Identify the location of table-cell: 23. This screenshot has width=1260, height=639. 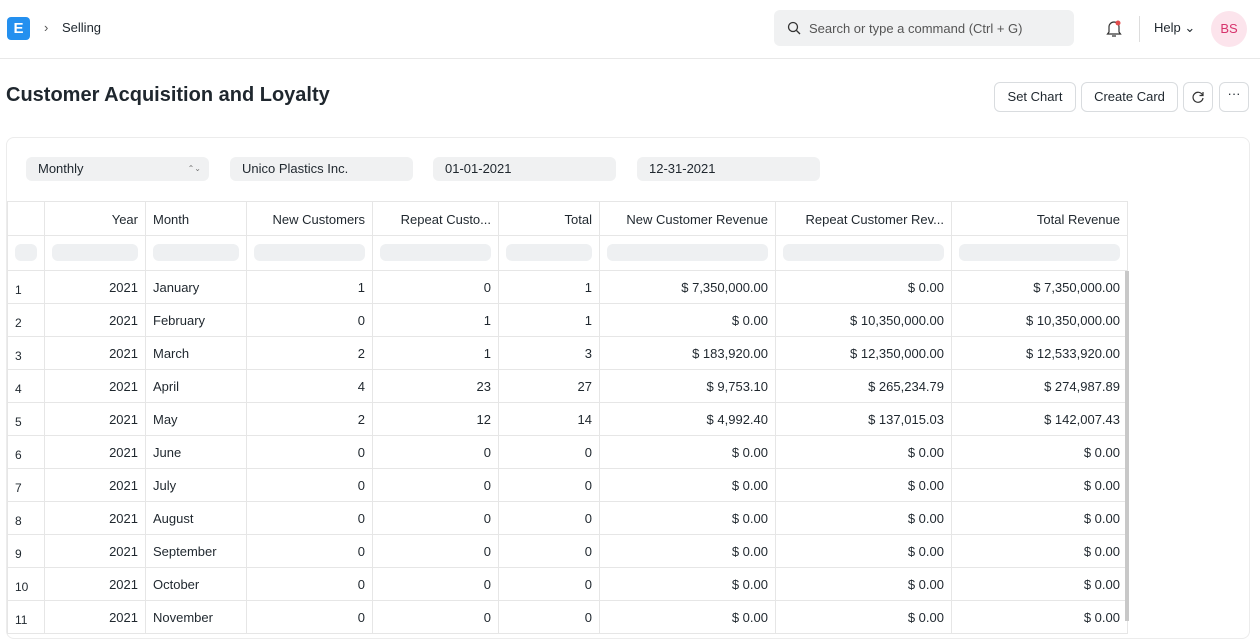
(436, 386).